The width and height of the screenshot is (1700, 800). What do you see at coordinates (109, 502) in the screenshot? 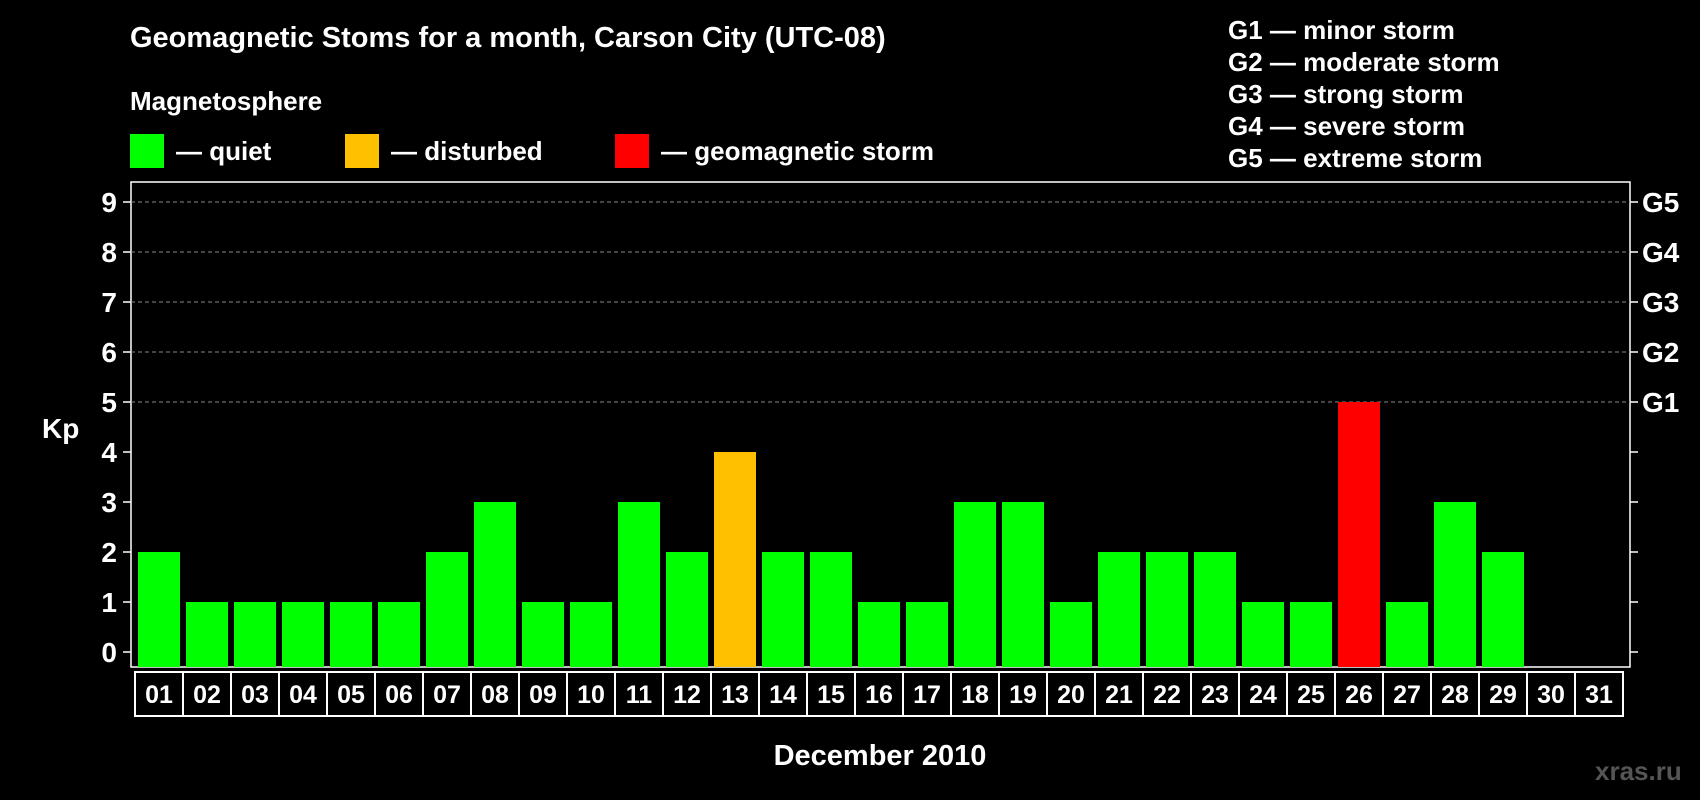
I see `y-tick-label: 3` at bounding box center [109, 502].